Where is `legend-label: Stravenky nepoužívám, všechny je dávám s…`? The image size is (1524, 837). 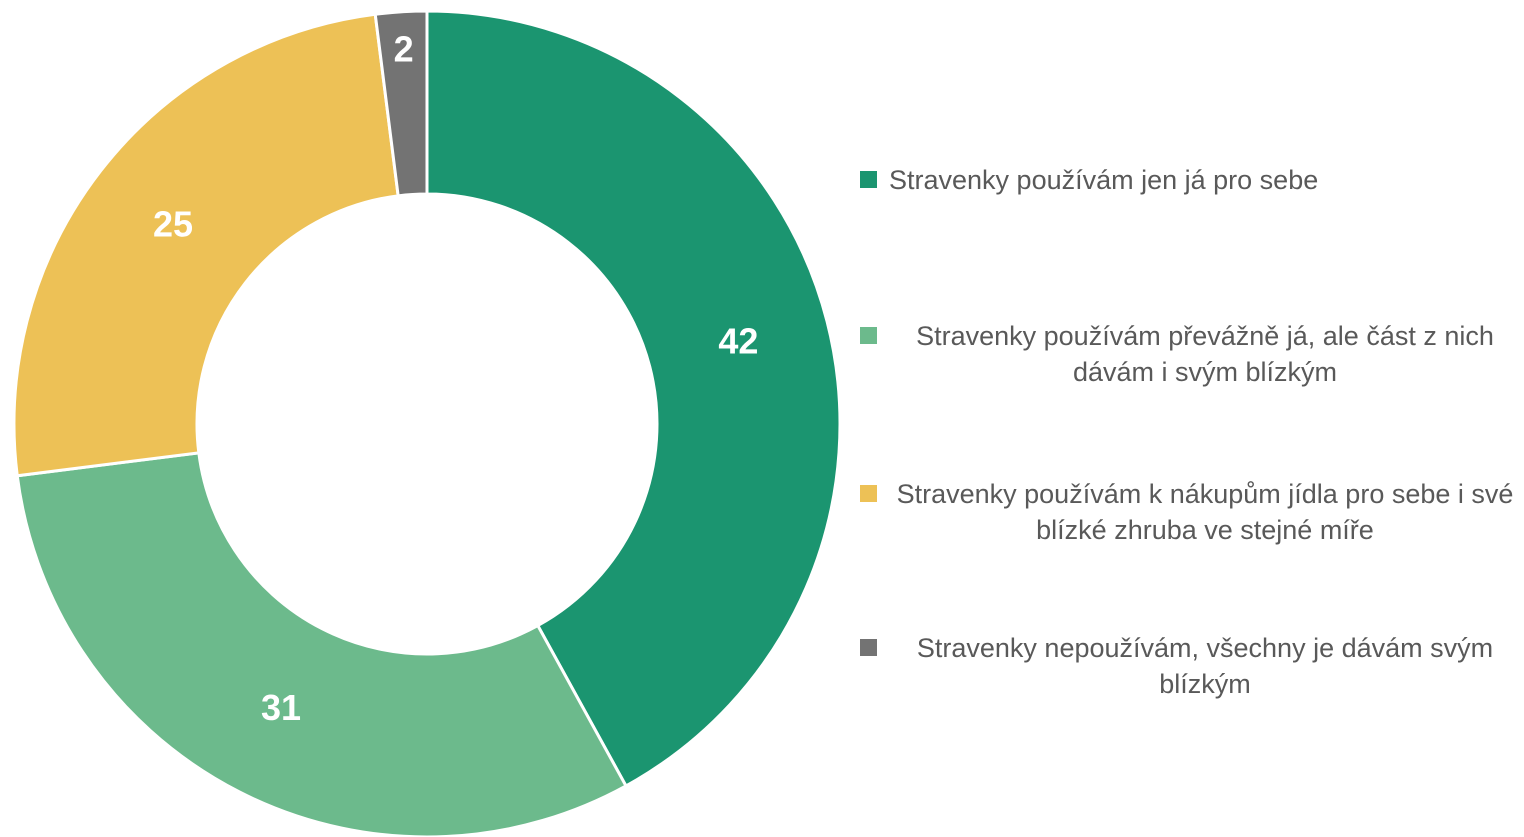
legend-label: Stravenky nepoužívám, všechny je dávám s… is located at coordinates (1205, 666).